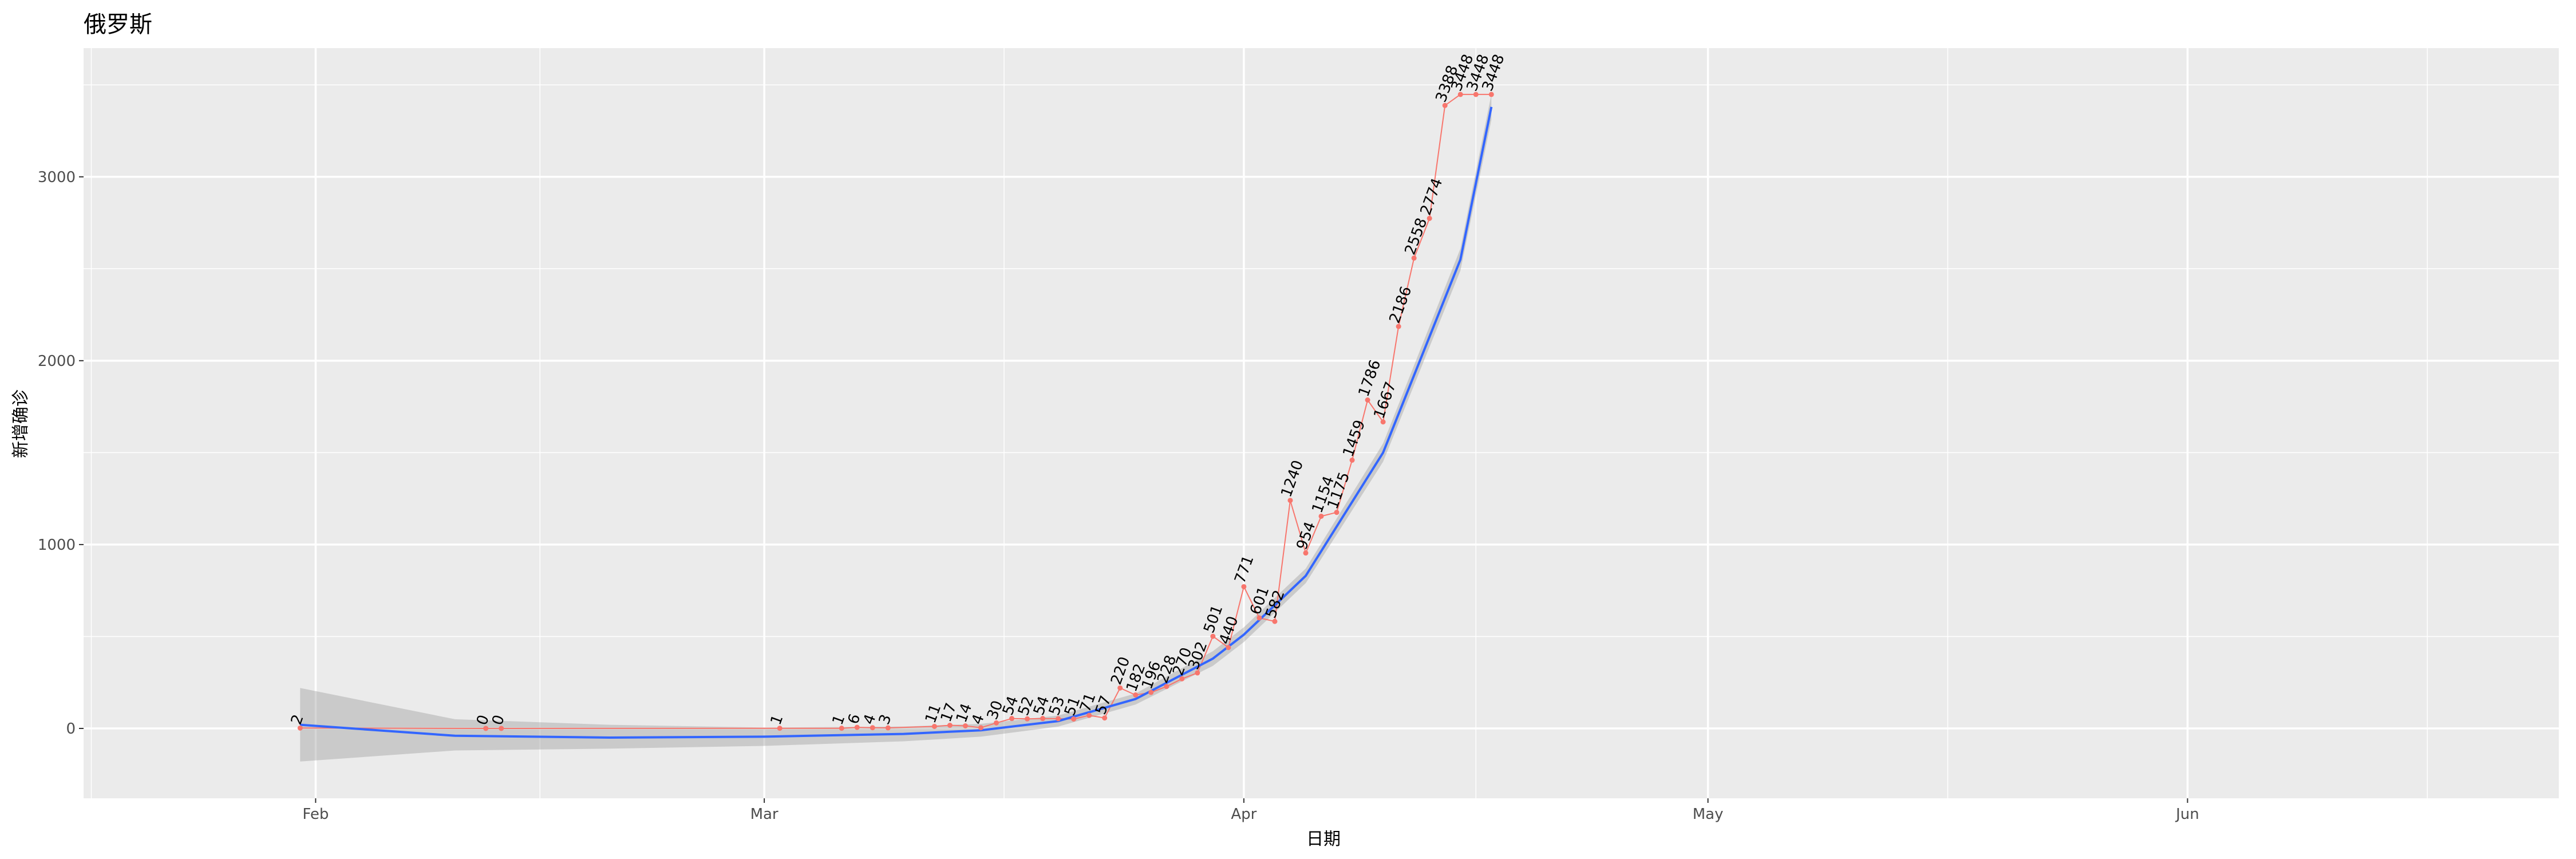 Image resolution: width=2576 pixels, height=859 pixels. What do you see at coordinates (315, 814) in the screenshot?
I see `x-tick-label: Feb` at bounding box center [315, 814].